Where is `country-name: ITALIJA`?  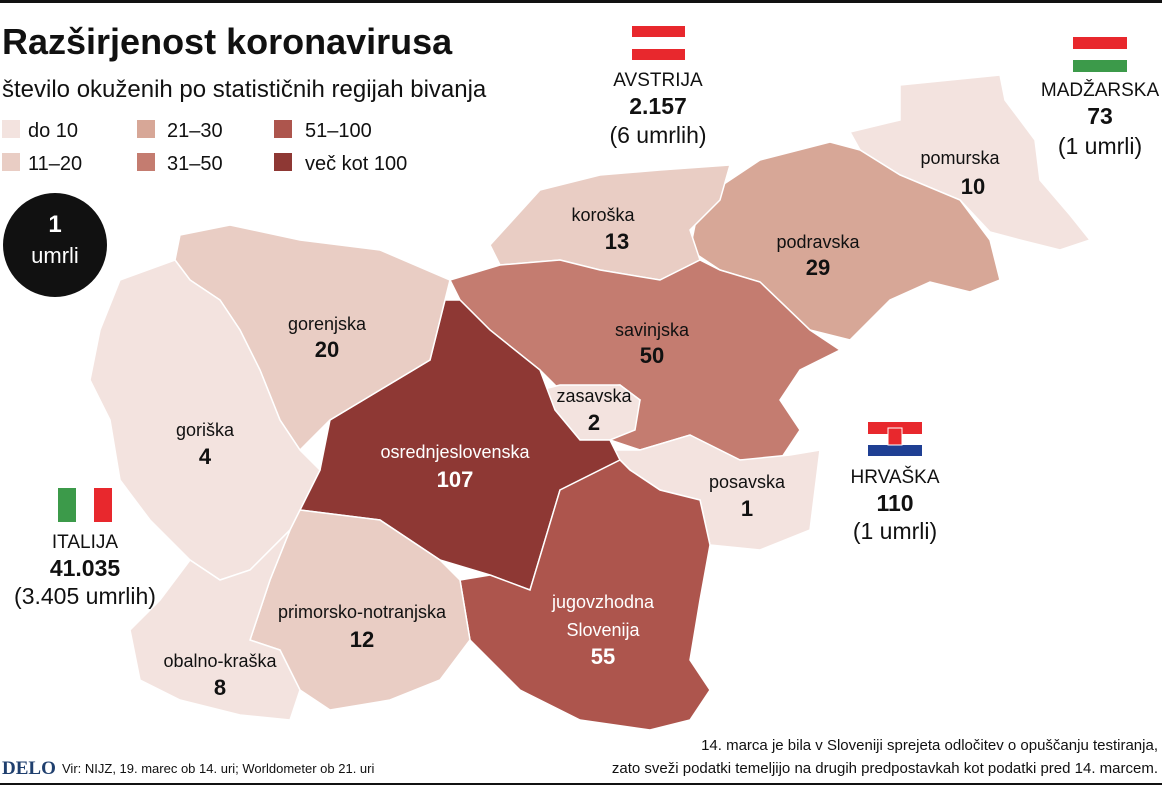 country-name: ITALIJA is located at coordinates (85, 542).